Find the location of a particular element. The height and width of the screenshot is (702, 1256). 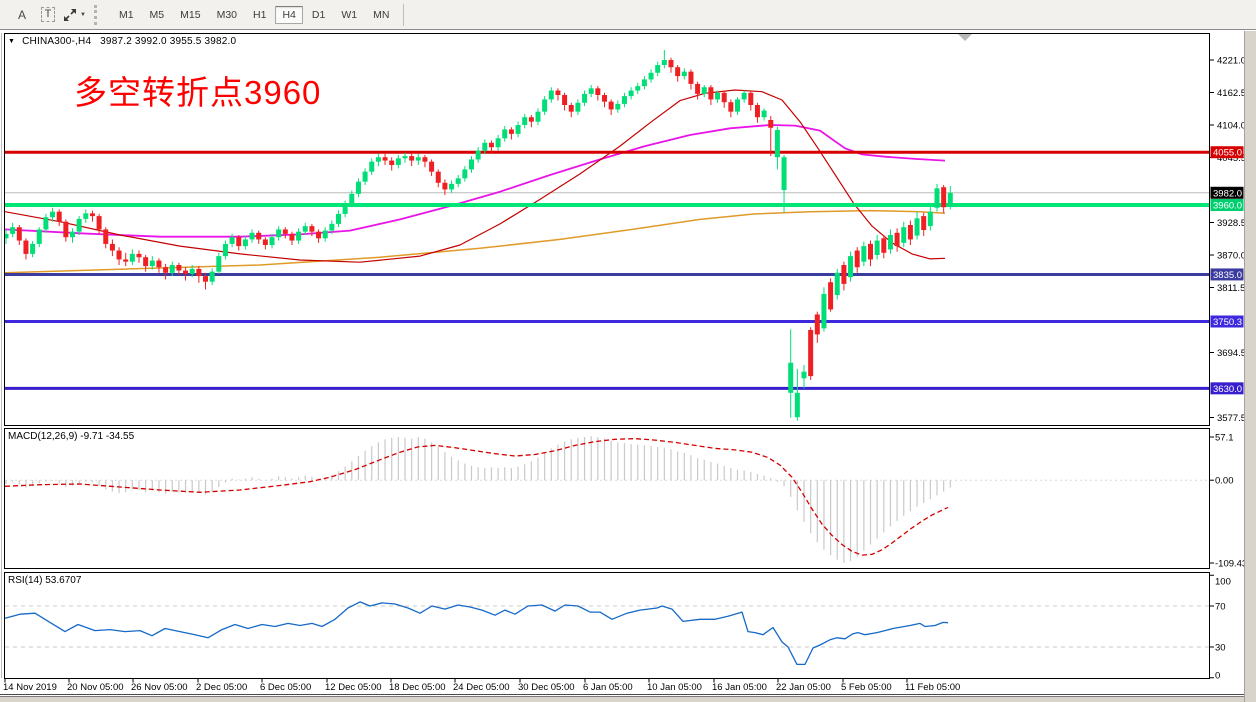

timeframe-button-h4: H4 is located at coordinates (289, 14).